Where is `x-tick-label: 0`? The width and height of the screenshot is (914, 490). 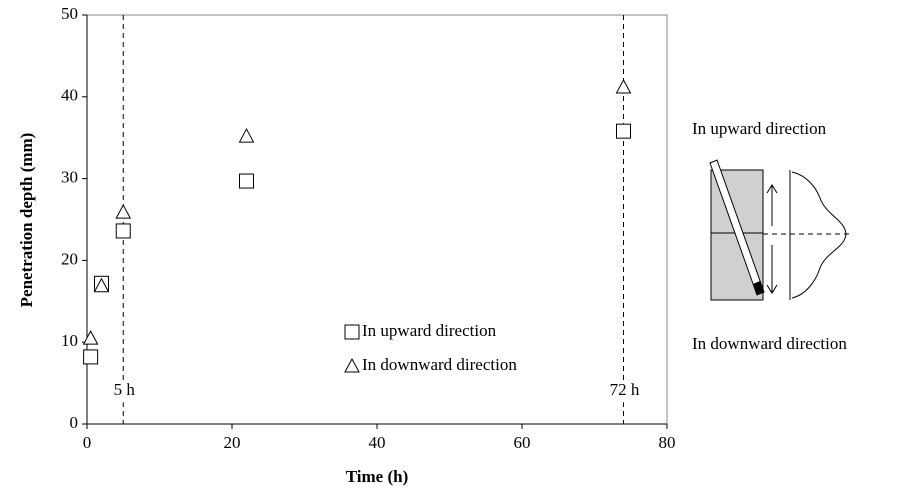
x-tick-label: 0 is located at coordinates (87, 442).